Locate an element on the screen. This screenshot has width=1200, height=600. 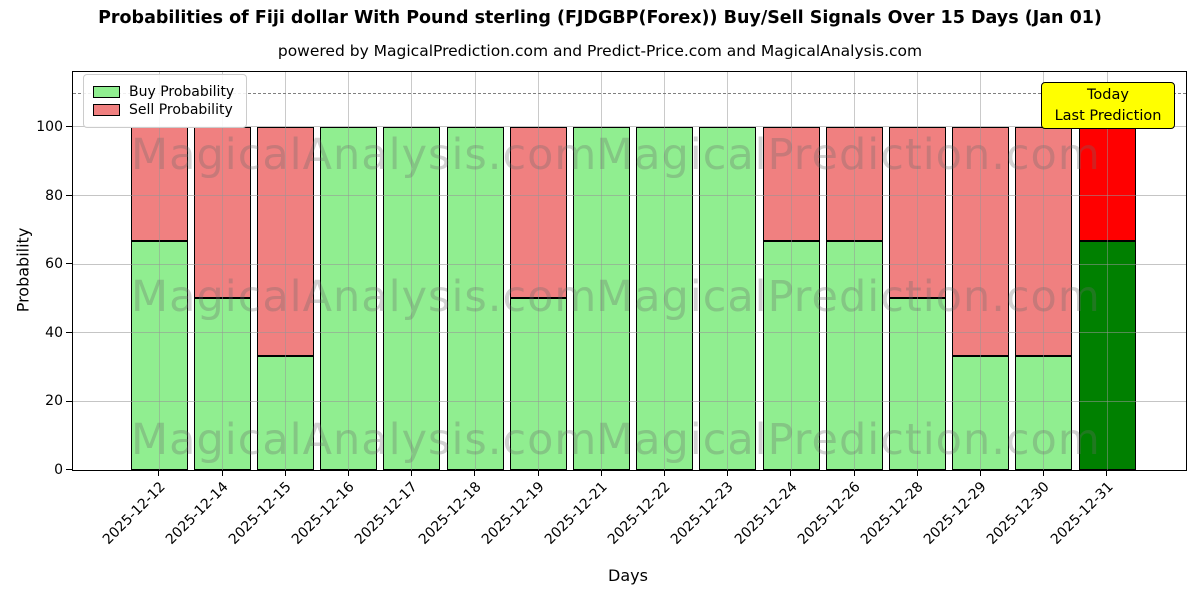
legend: Buy Probability Sell Probability is located at coordinates (165, 101).